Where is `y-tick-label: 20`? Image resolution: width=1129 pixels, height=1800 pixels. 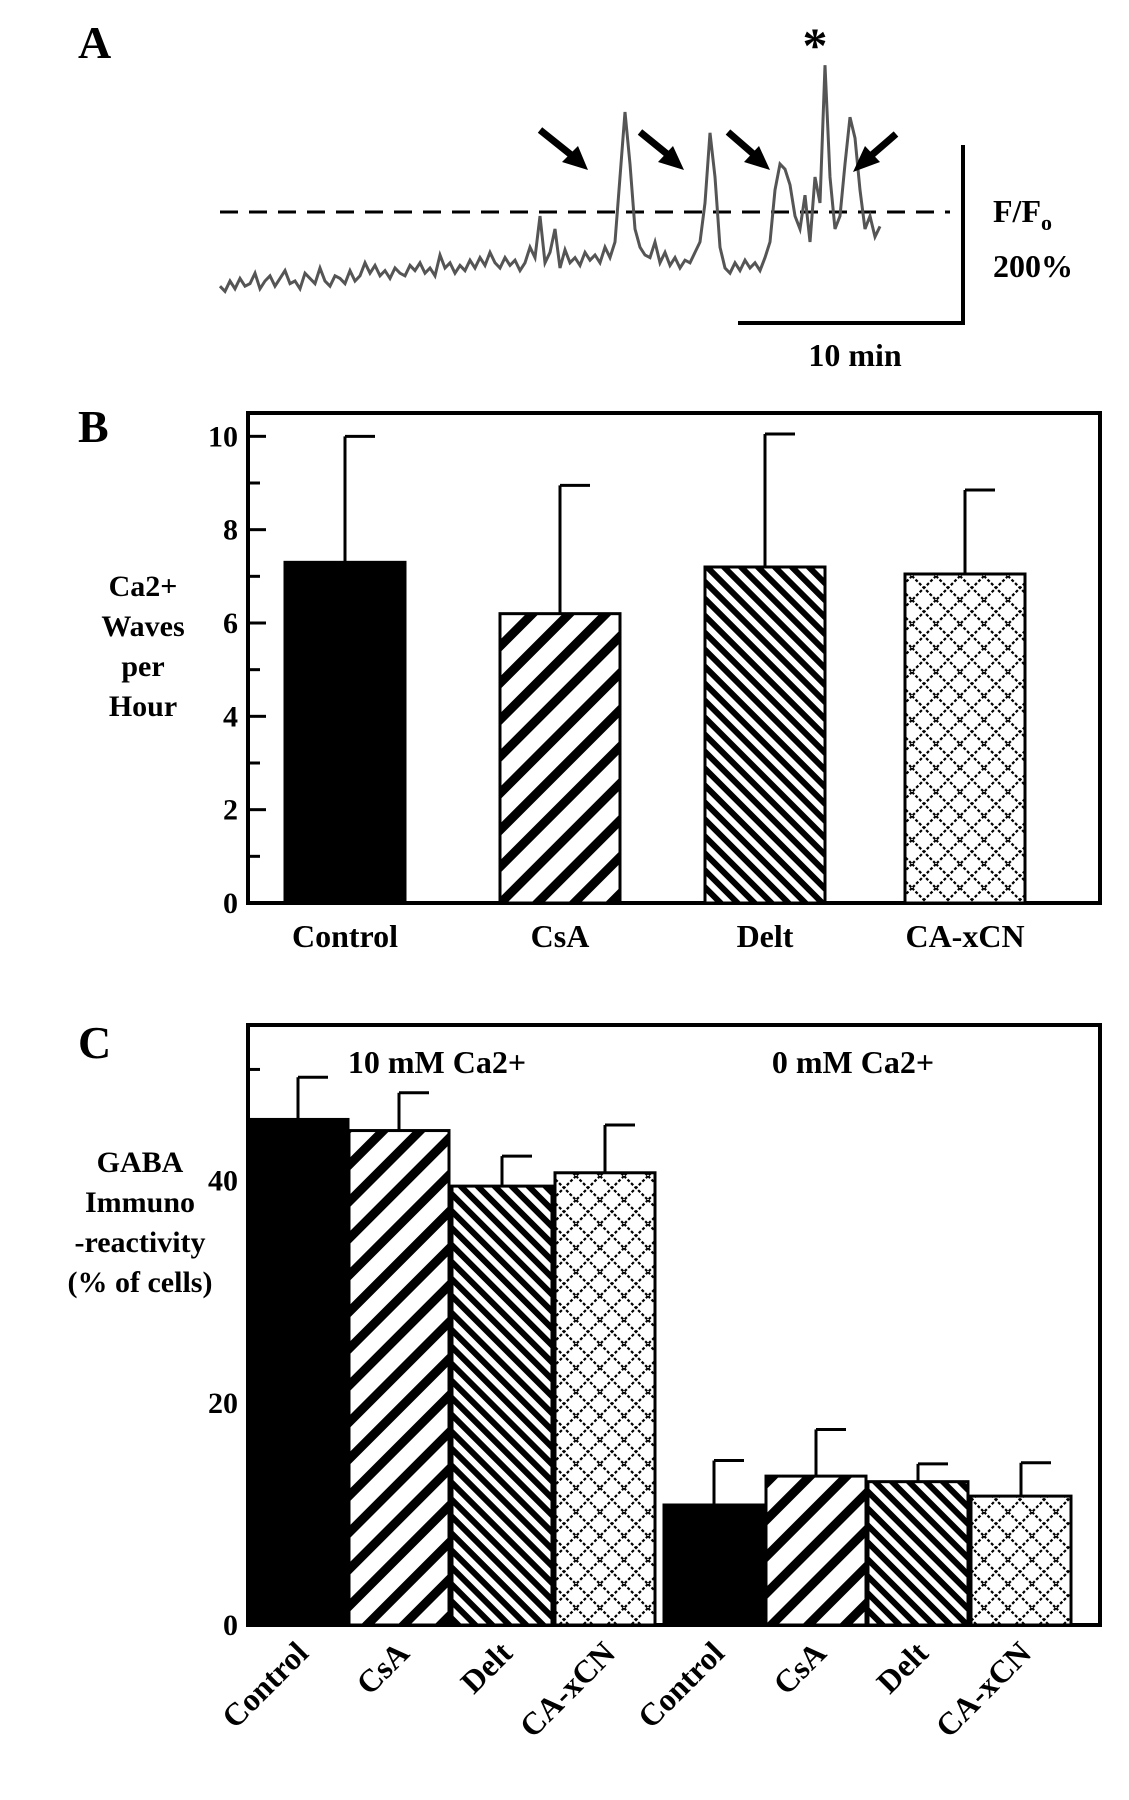
y-tick-label: 20 is located at coordinates (223, 1403).